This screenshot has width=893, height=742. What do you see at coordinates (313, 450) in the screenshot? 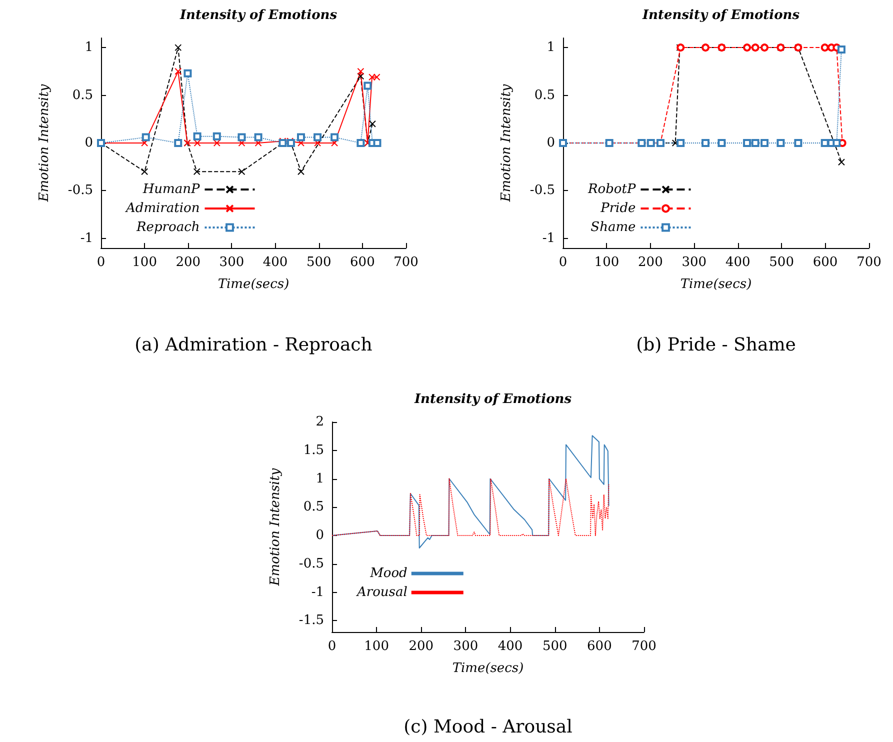
I see `y-tick-label: 1.5` at bounding box center [313, 450].